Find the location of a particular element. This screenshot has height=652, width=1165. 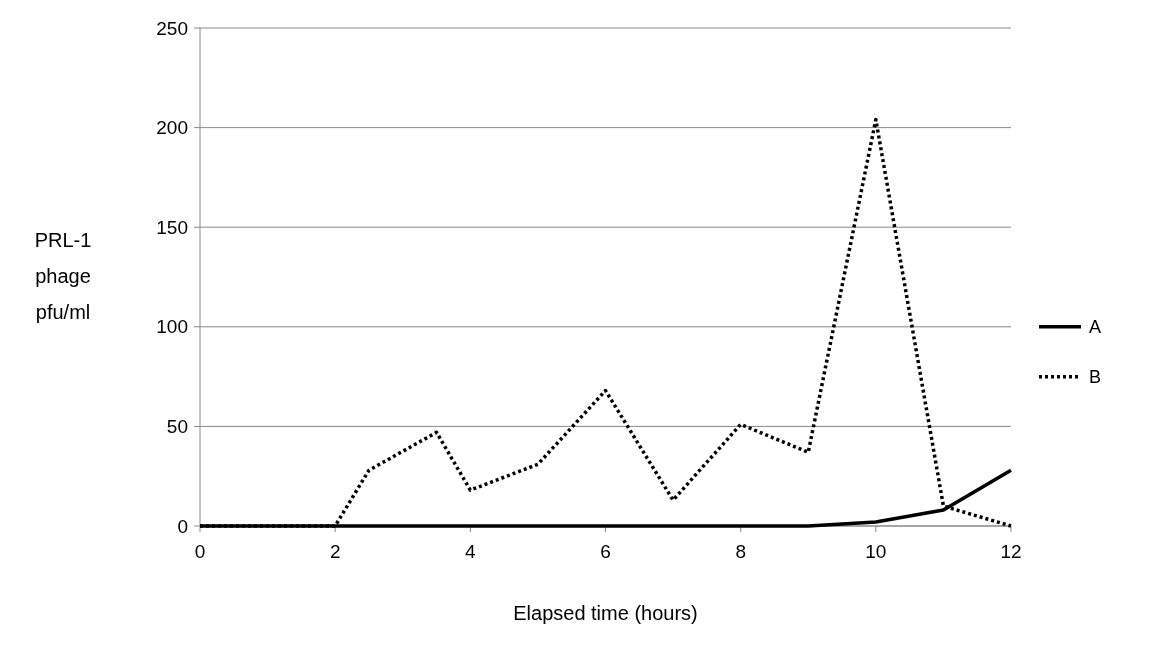

y-tick-label: 200 is located at coordinates (172, 128).